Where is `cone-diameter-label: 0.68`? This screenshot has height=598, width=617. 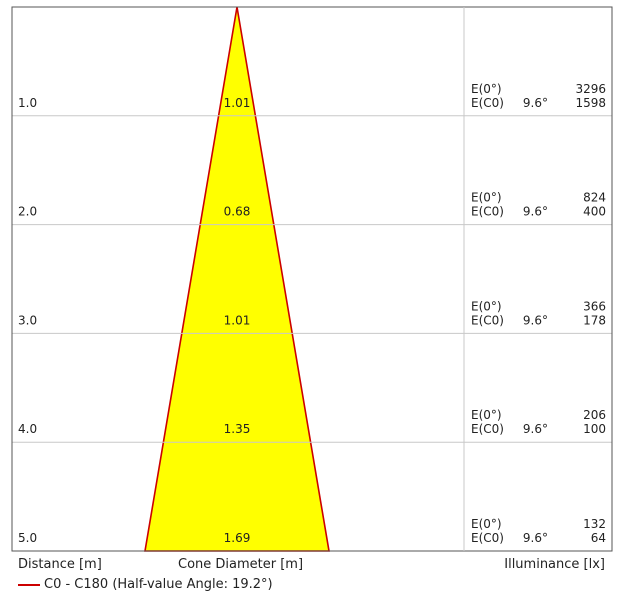 cone-diameter-label: 0.68 is located at coordinates (237, 212).